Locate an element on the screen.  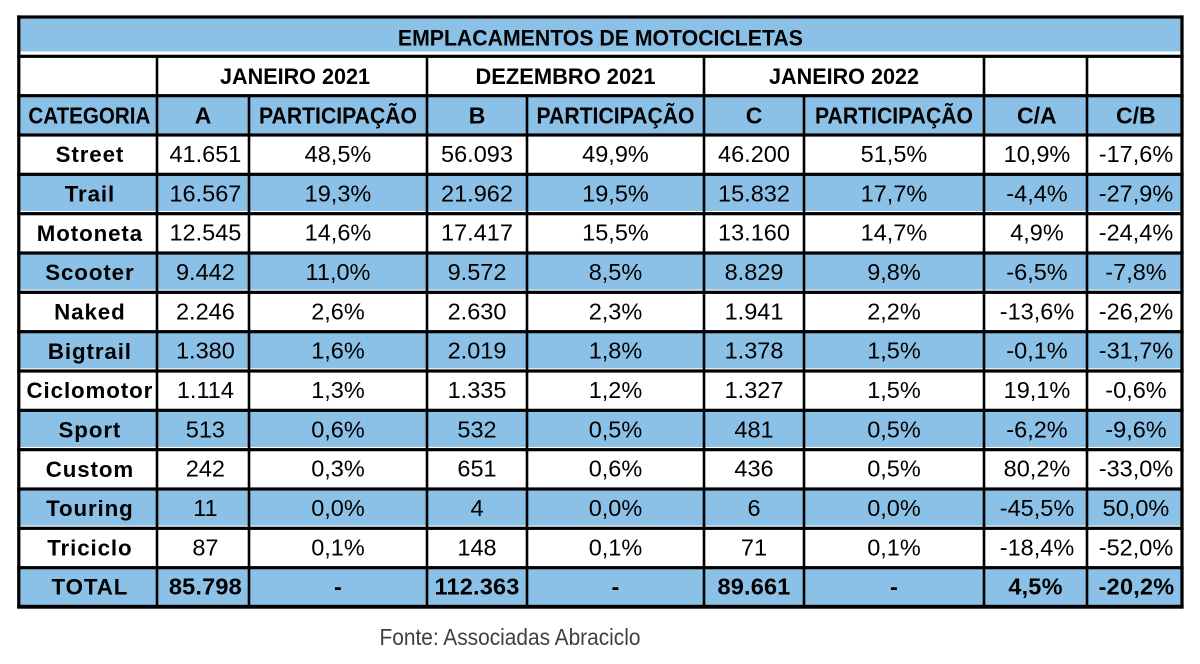
svg-text: 532 is located at coordinates (476, 429).